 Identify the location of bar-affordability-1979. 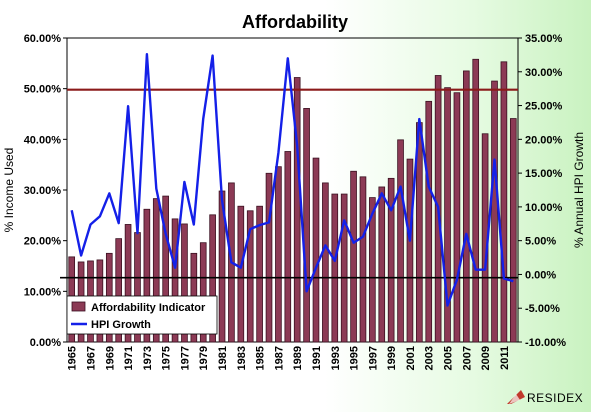
(203, 292).